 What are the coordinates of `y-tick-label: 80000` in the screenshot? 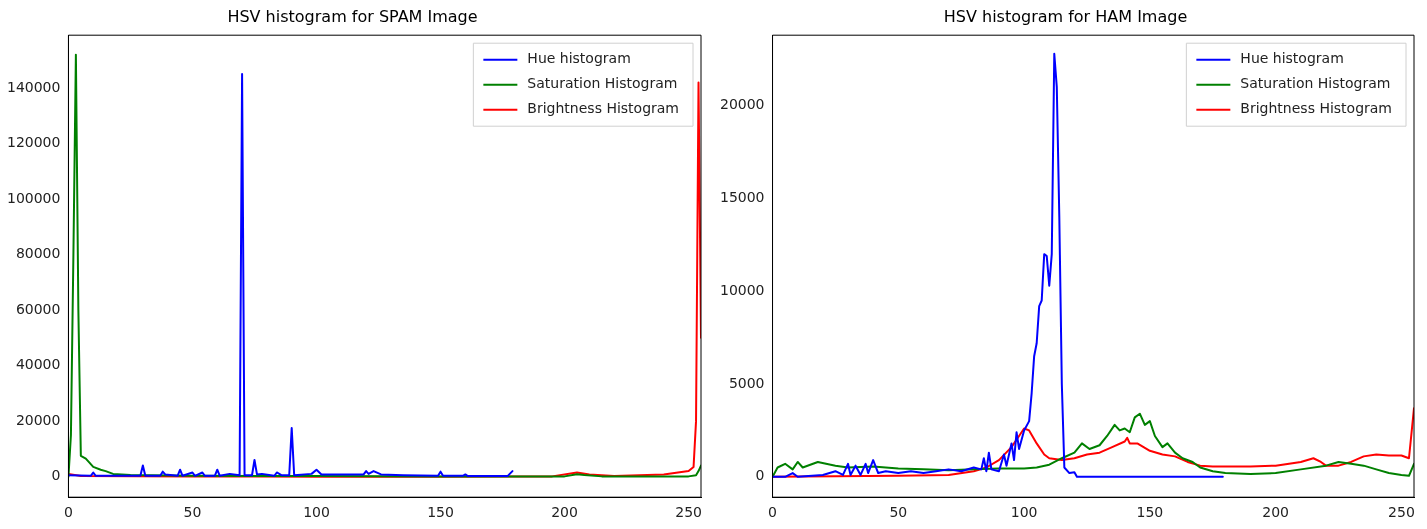 It's located at (38, 253).